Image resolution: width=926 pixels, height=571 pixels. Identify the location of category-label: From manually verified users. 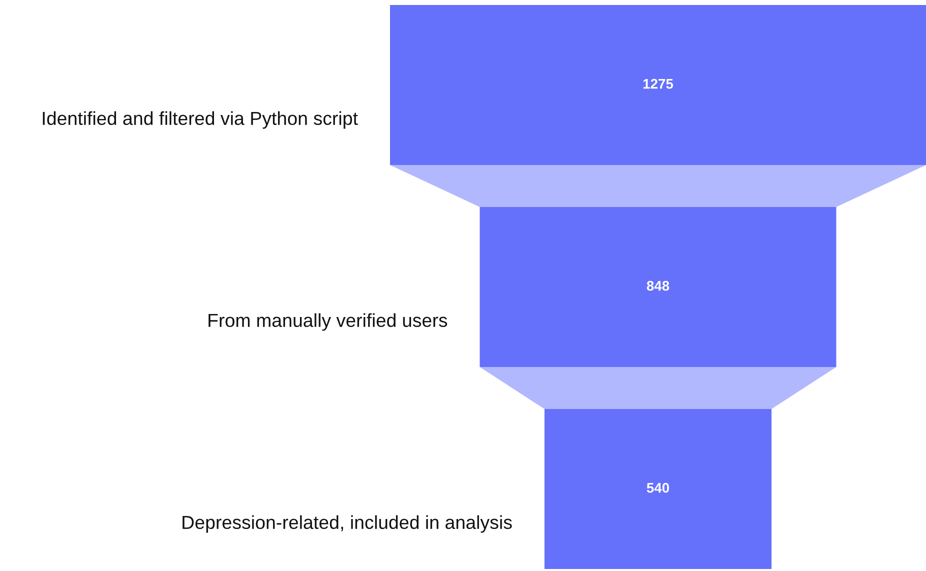
(328, 322).